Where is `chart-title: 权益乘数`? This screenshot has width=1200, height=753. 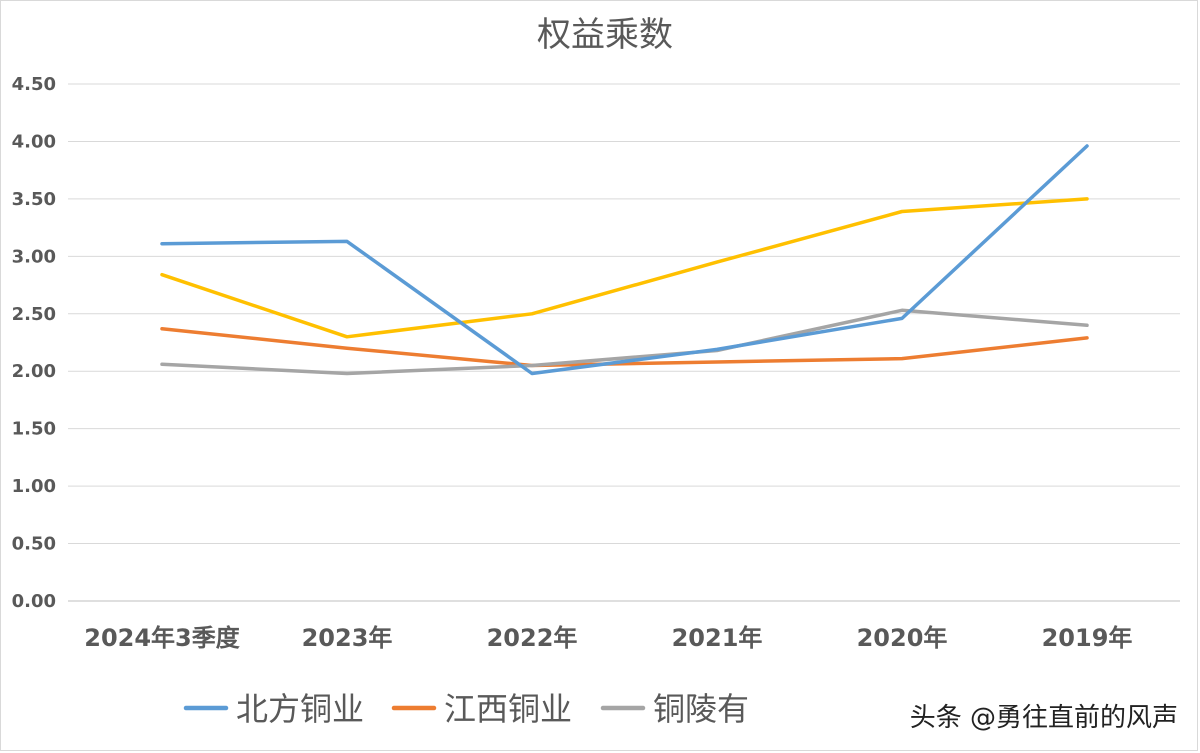 chart-title: 权益乘数 is located at coordinates (605, 35).